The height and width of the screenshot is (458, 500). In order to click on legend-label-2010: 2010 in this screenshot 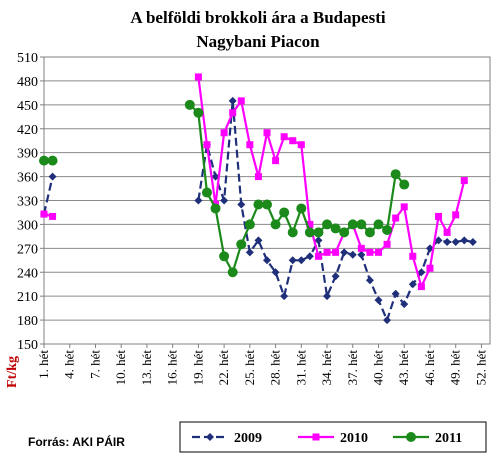, I will do `click(354, 438)`.